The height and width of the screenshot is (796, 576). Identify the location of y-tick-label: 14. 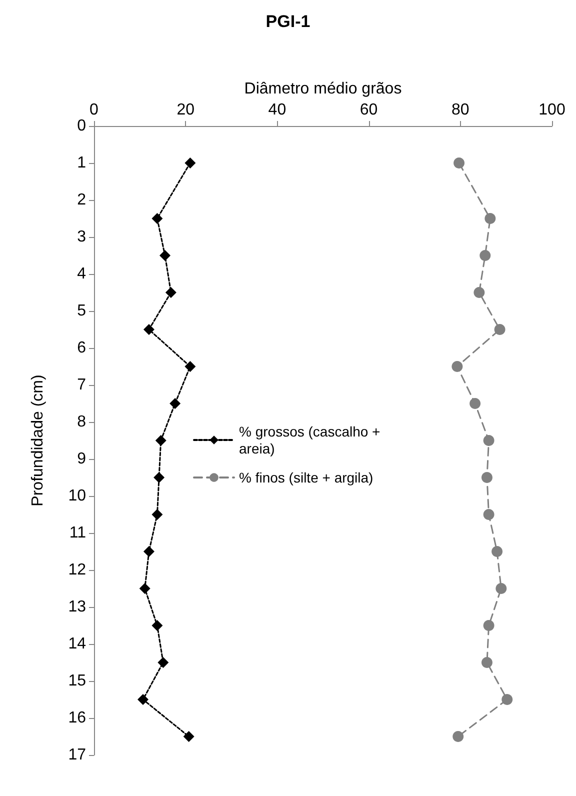
(77, 644).